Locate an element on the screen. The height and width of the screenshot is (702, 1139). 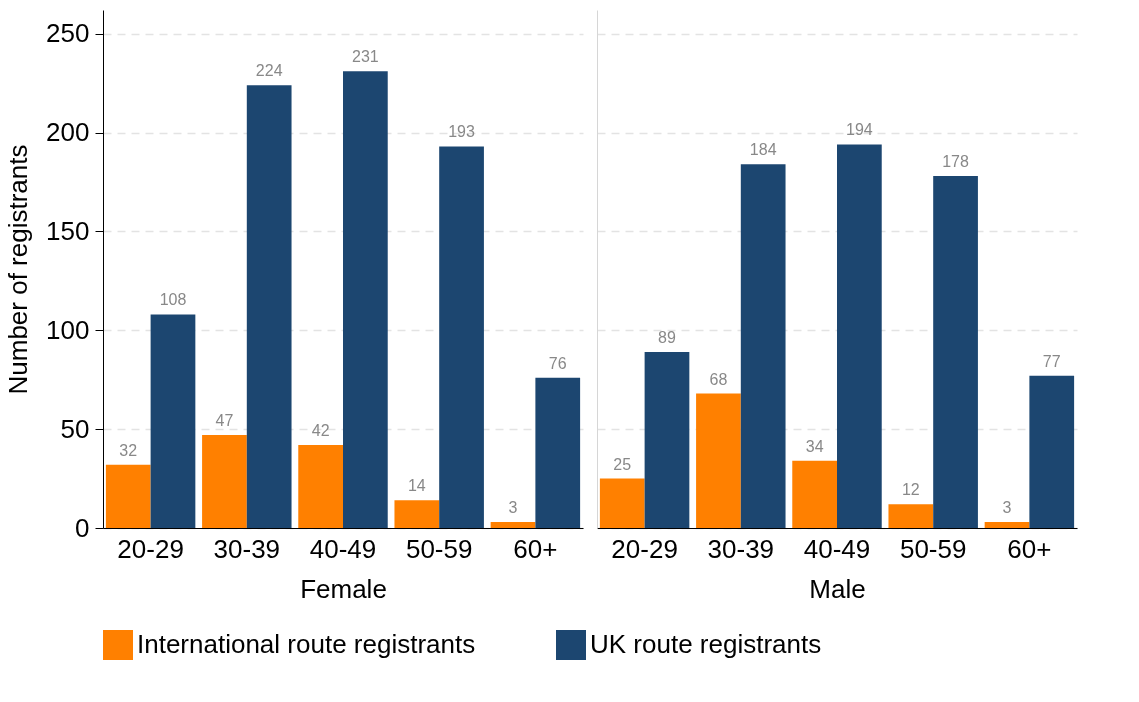
data-label: 89 is located at coordinates (667, 338).